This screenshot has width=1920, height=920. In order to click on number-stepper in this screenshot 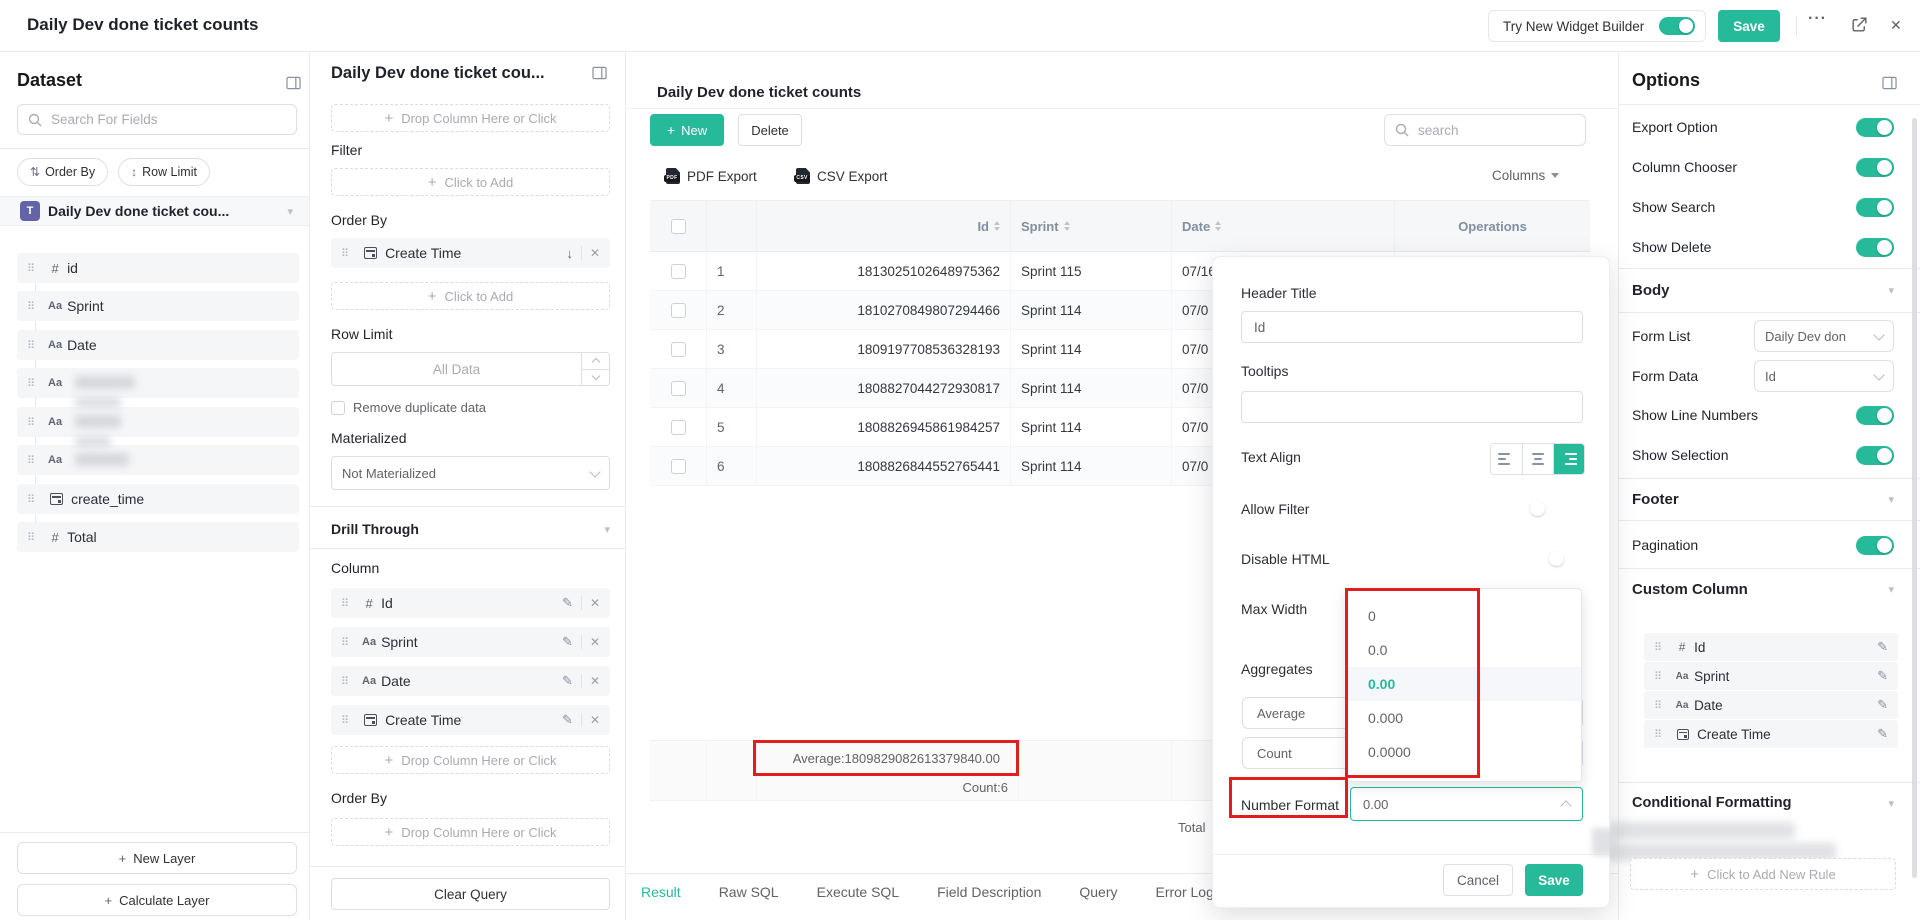, I will do `click(595, 369)`.